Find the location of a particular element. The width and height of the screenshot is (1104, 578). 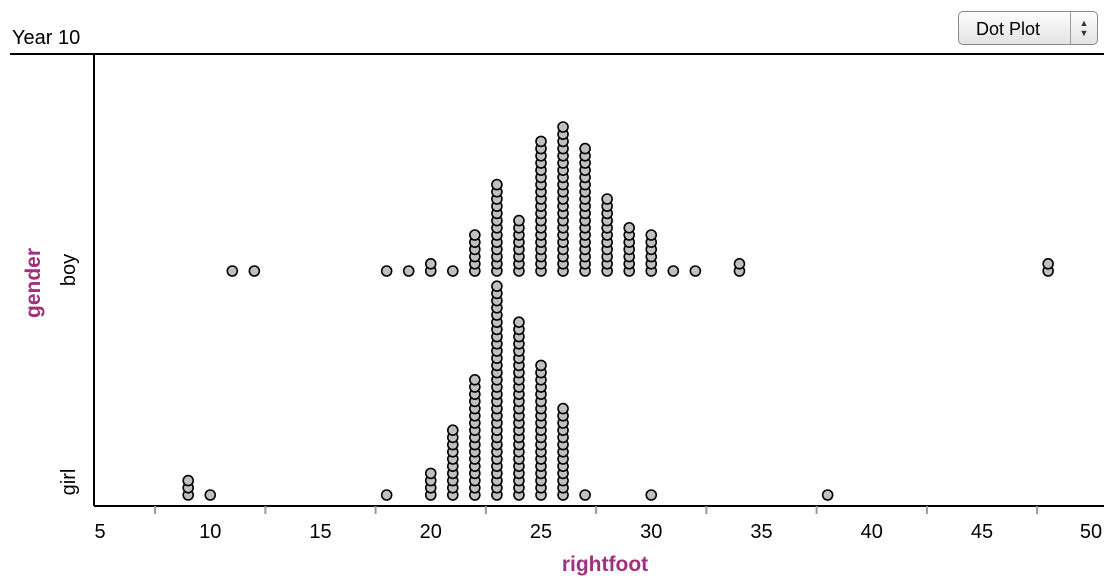

x-tick-label: 20 is located at coordinates (431, 532).